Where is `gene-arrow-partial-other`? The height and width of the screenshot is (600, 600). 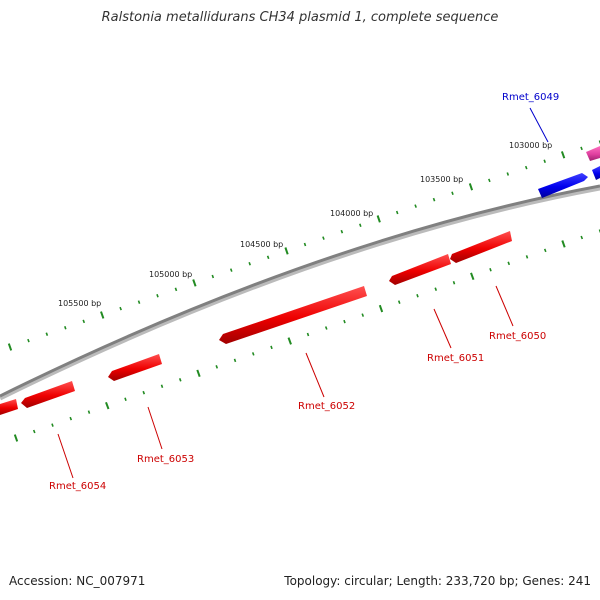
gene-arrow-partial-other is located at coordinates (593, 153).